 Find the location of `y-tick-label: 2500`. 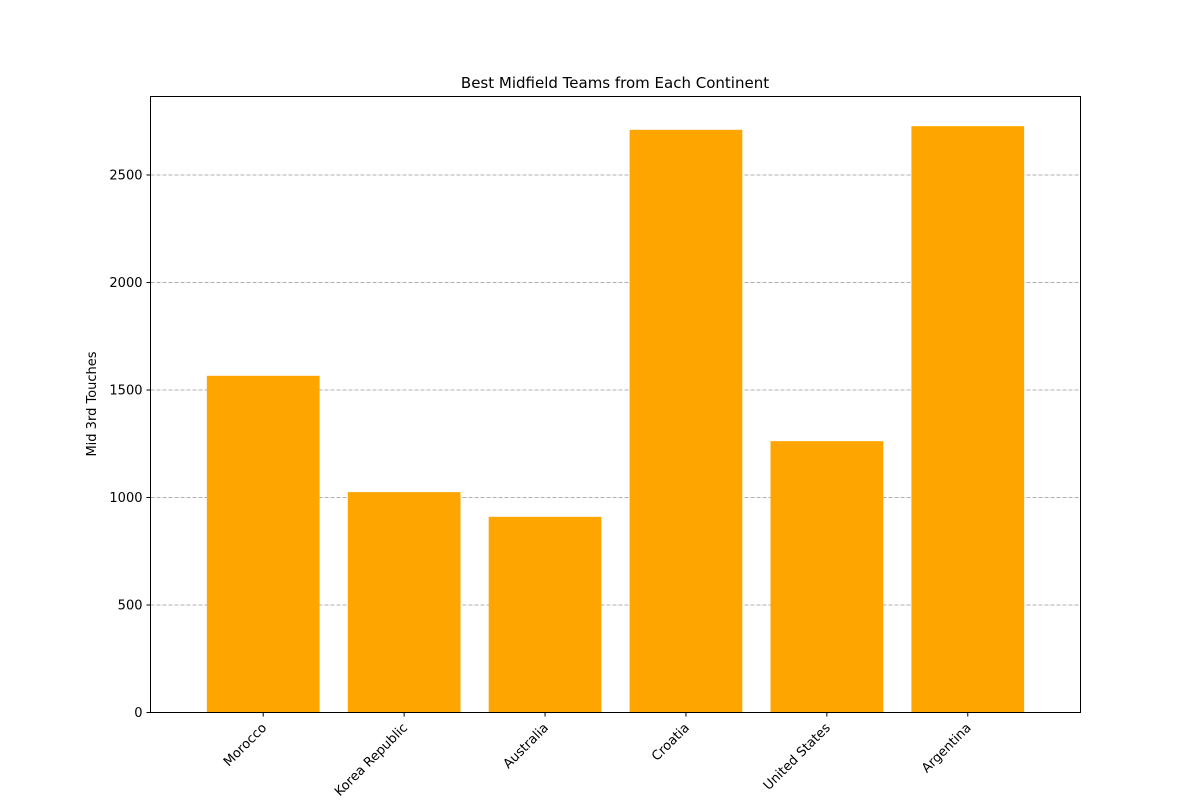

y-tick-label: 2500 is located at coordinates (125, 175).